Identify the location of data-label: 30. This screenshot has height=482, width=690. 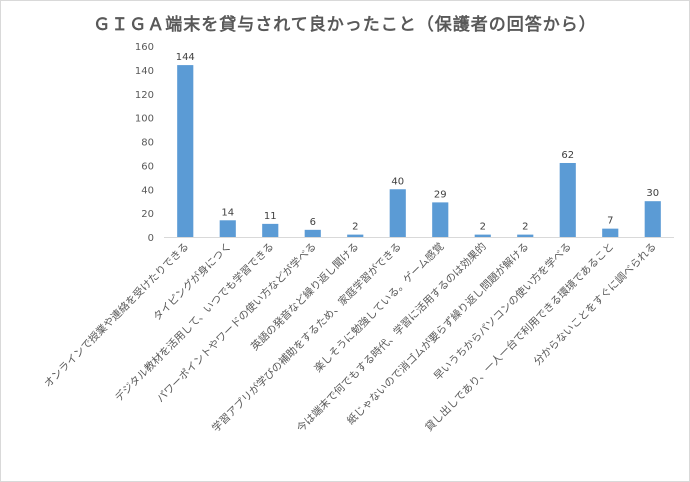
(652, 193).